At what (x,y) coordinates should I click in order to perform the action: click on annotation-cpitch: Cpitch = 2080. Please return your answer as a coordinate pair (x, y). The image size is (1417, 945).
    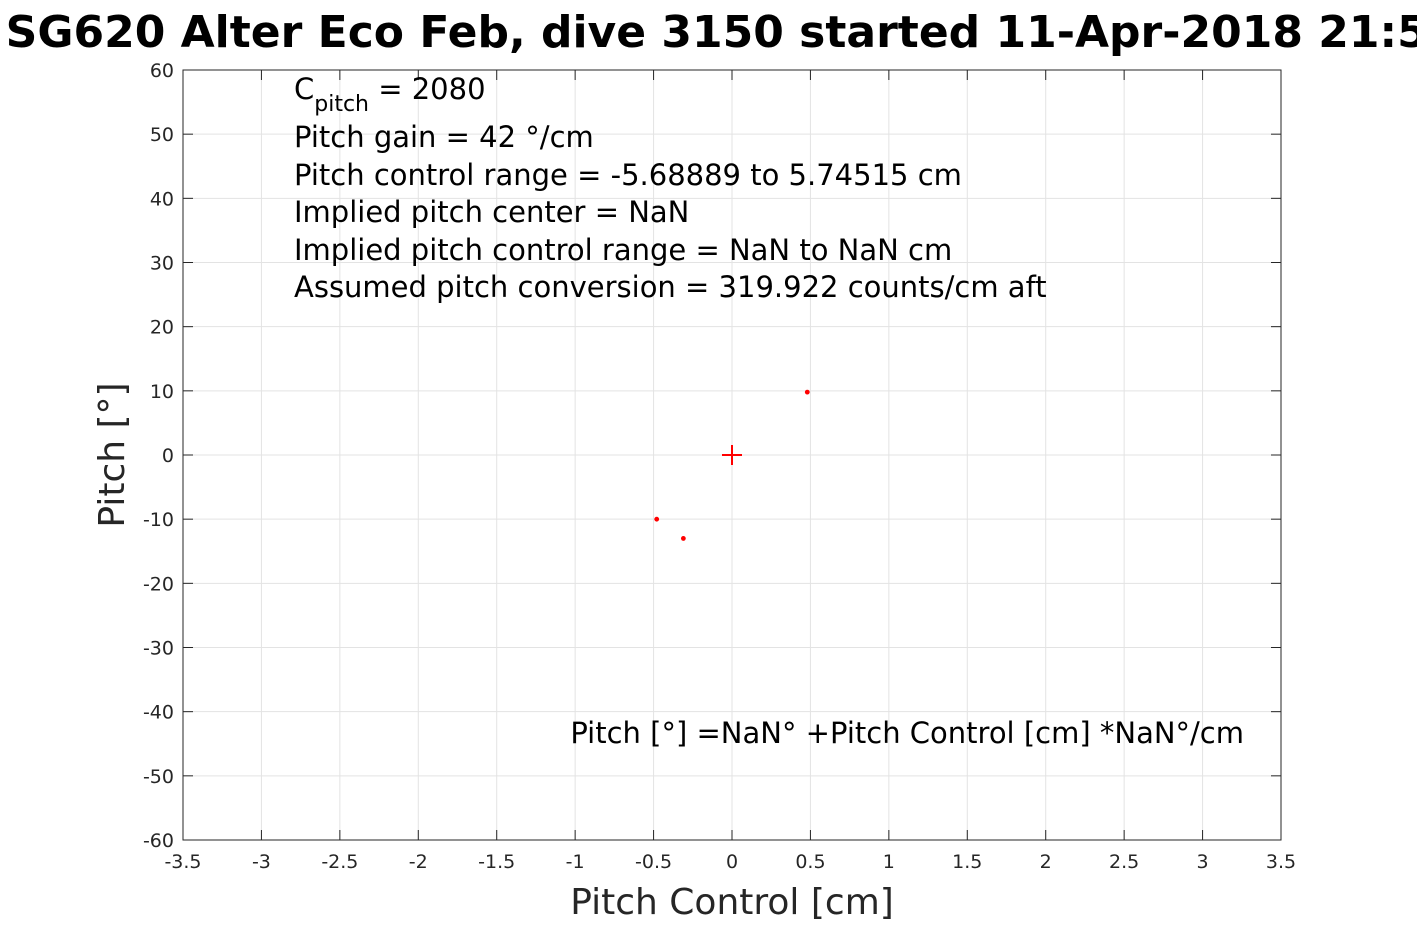
    Looking at the image, I should click on (390, 94).